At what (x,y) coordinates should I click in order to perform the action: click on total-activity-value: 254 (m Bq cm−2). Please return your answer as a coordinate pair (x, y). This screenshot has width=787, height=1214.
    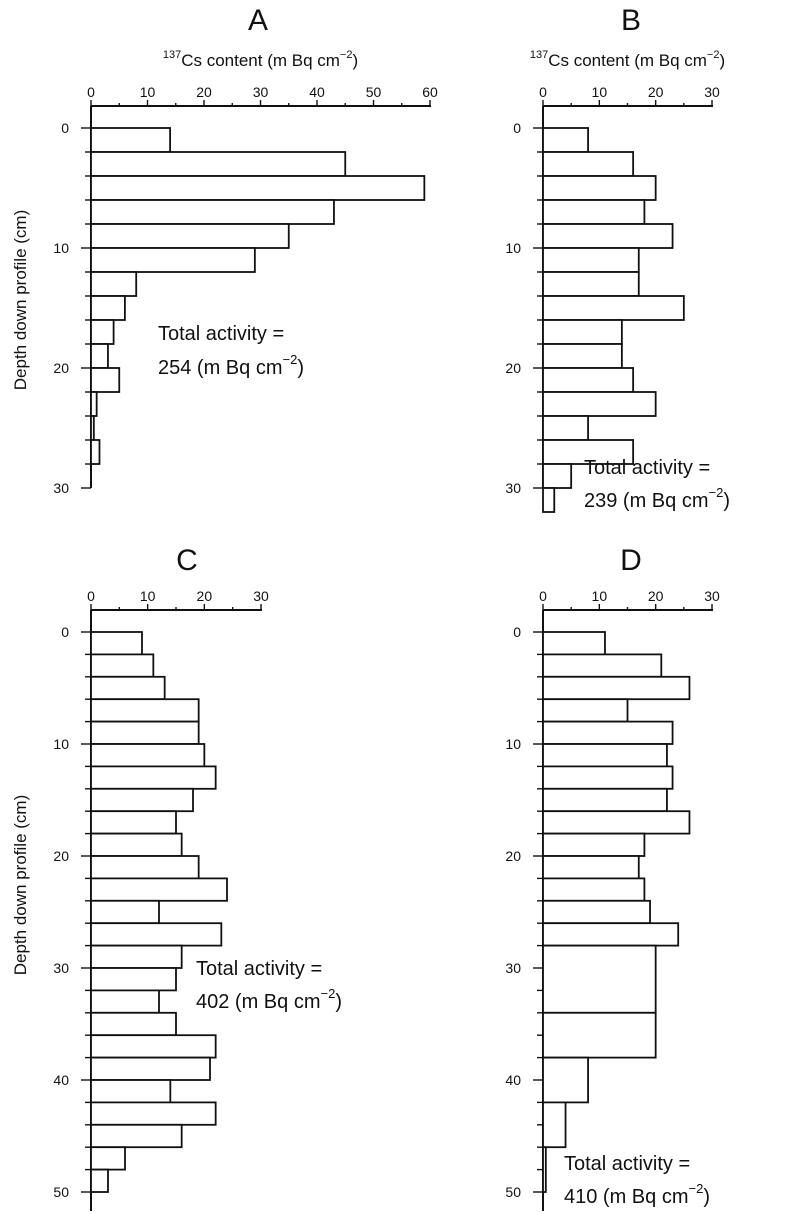
    Looking at the image, I should click on (231, 365).